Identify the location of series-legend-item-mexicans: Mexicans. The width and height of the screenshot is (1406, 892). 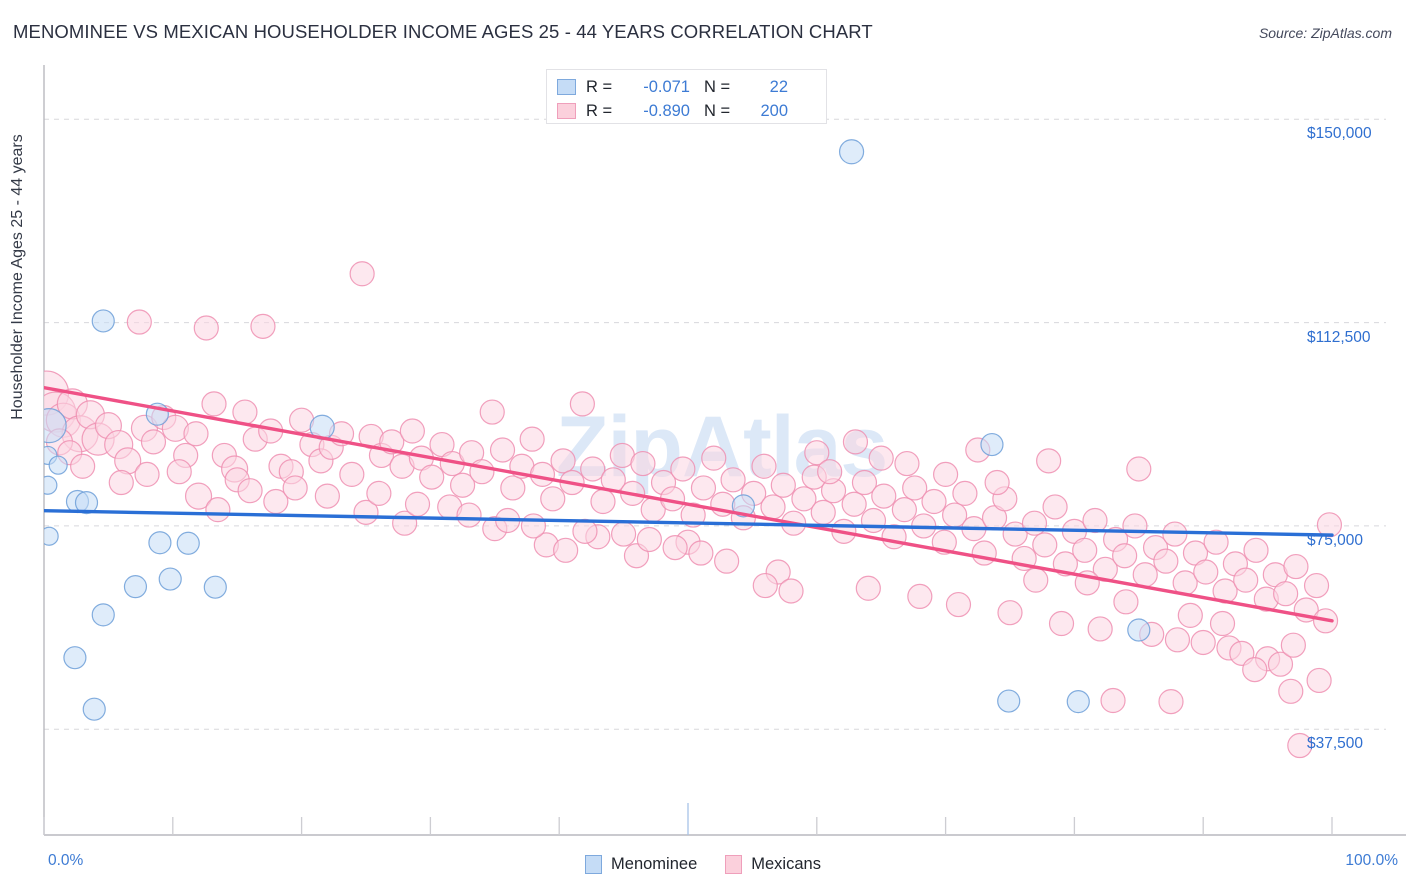
(773, 864).